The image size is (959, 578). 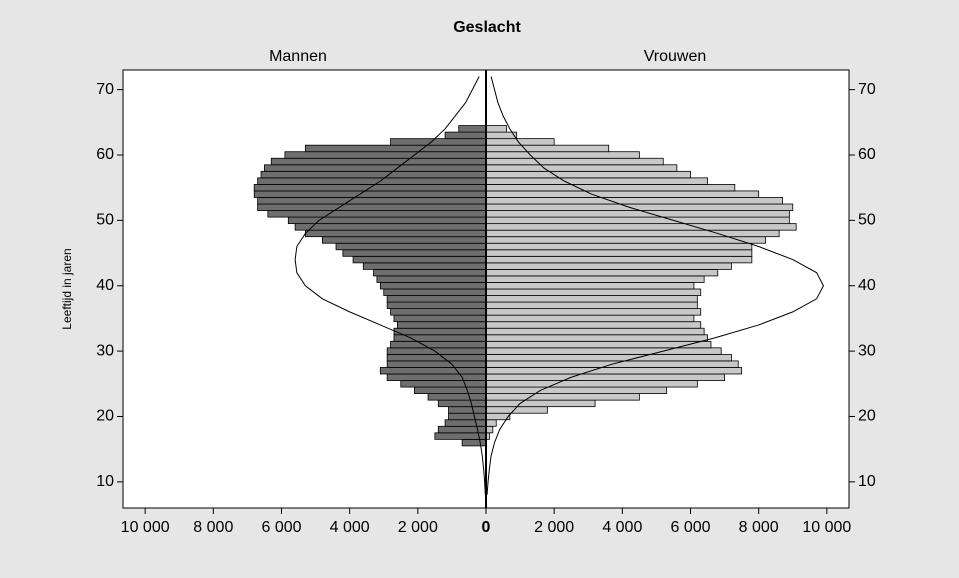 I want to click on x-tick-label: 10 000, so click(x=145, y=527).